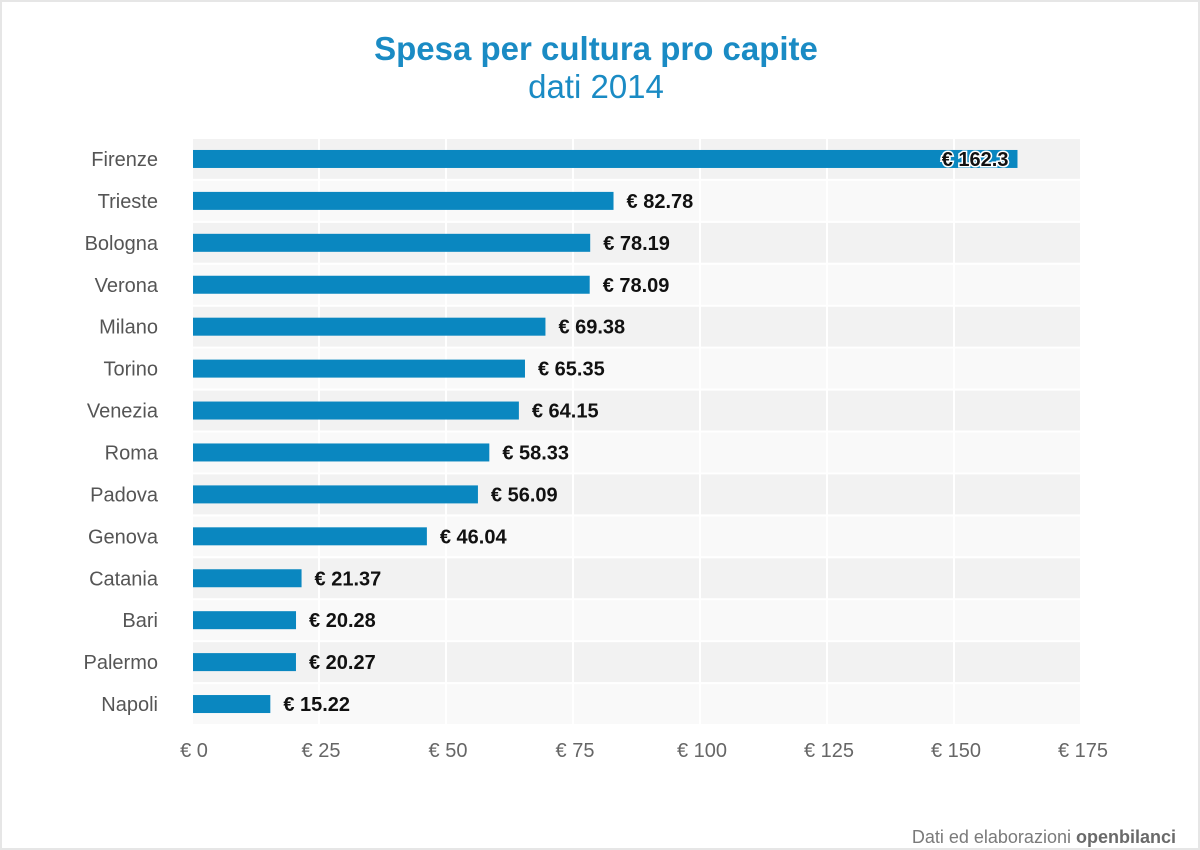 The height and width of the screenshot is (850, 1200). Describe the element at coordinates (636, 244) in the screenshot. I see `value-label: € 78.19` at that location.